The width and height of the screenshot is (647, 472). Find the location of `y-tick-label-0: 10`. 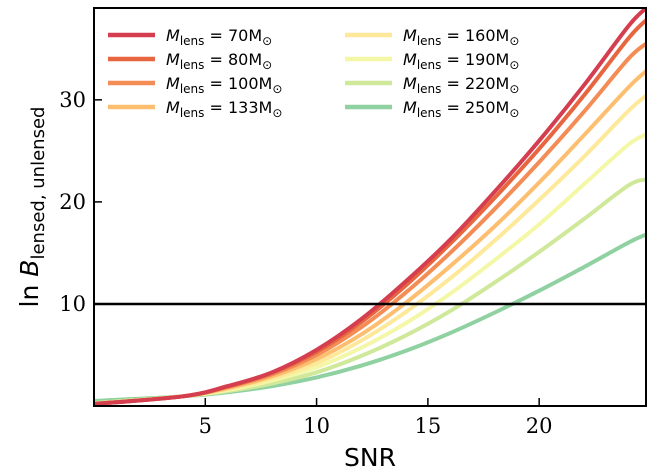

y-tick-label-0: 10 is located at coordinates (72, 304).